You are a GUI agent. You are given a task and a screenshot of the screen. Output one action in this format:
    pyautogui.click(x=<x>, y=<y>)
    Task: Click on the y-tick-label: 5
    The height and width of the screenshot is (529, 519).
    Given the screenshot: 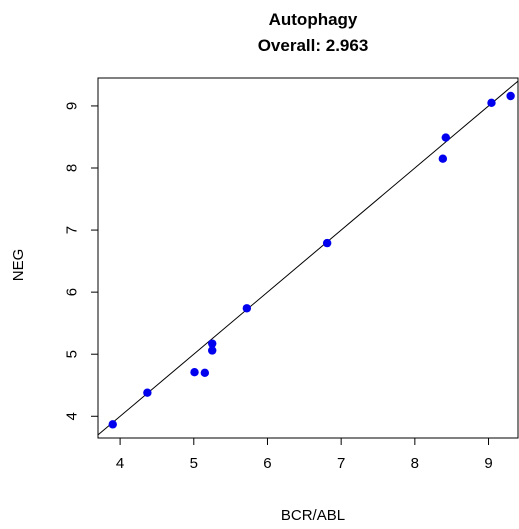 What is the action you would take?
    pyautogui.click(x=71, y=354)
    